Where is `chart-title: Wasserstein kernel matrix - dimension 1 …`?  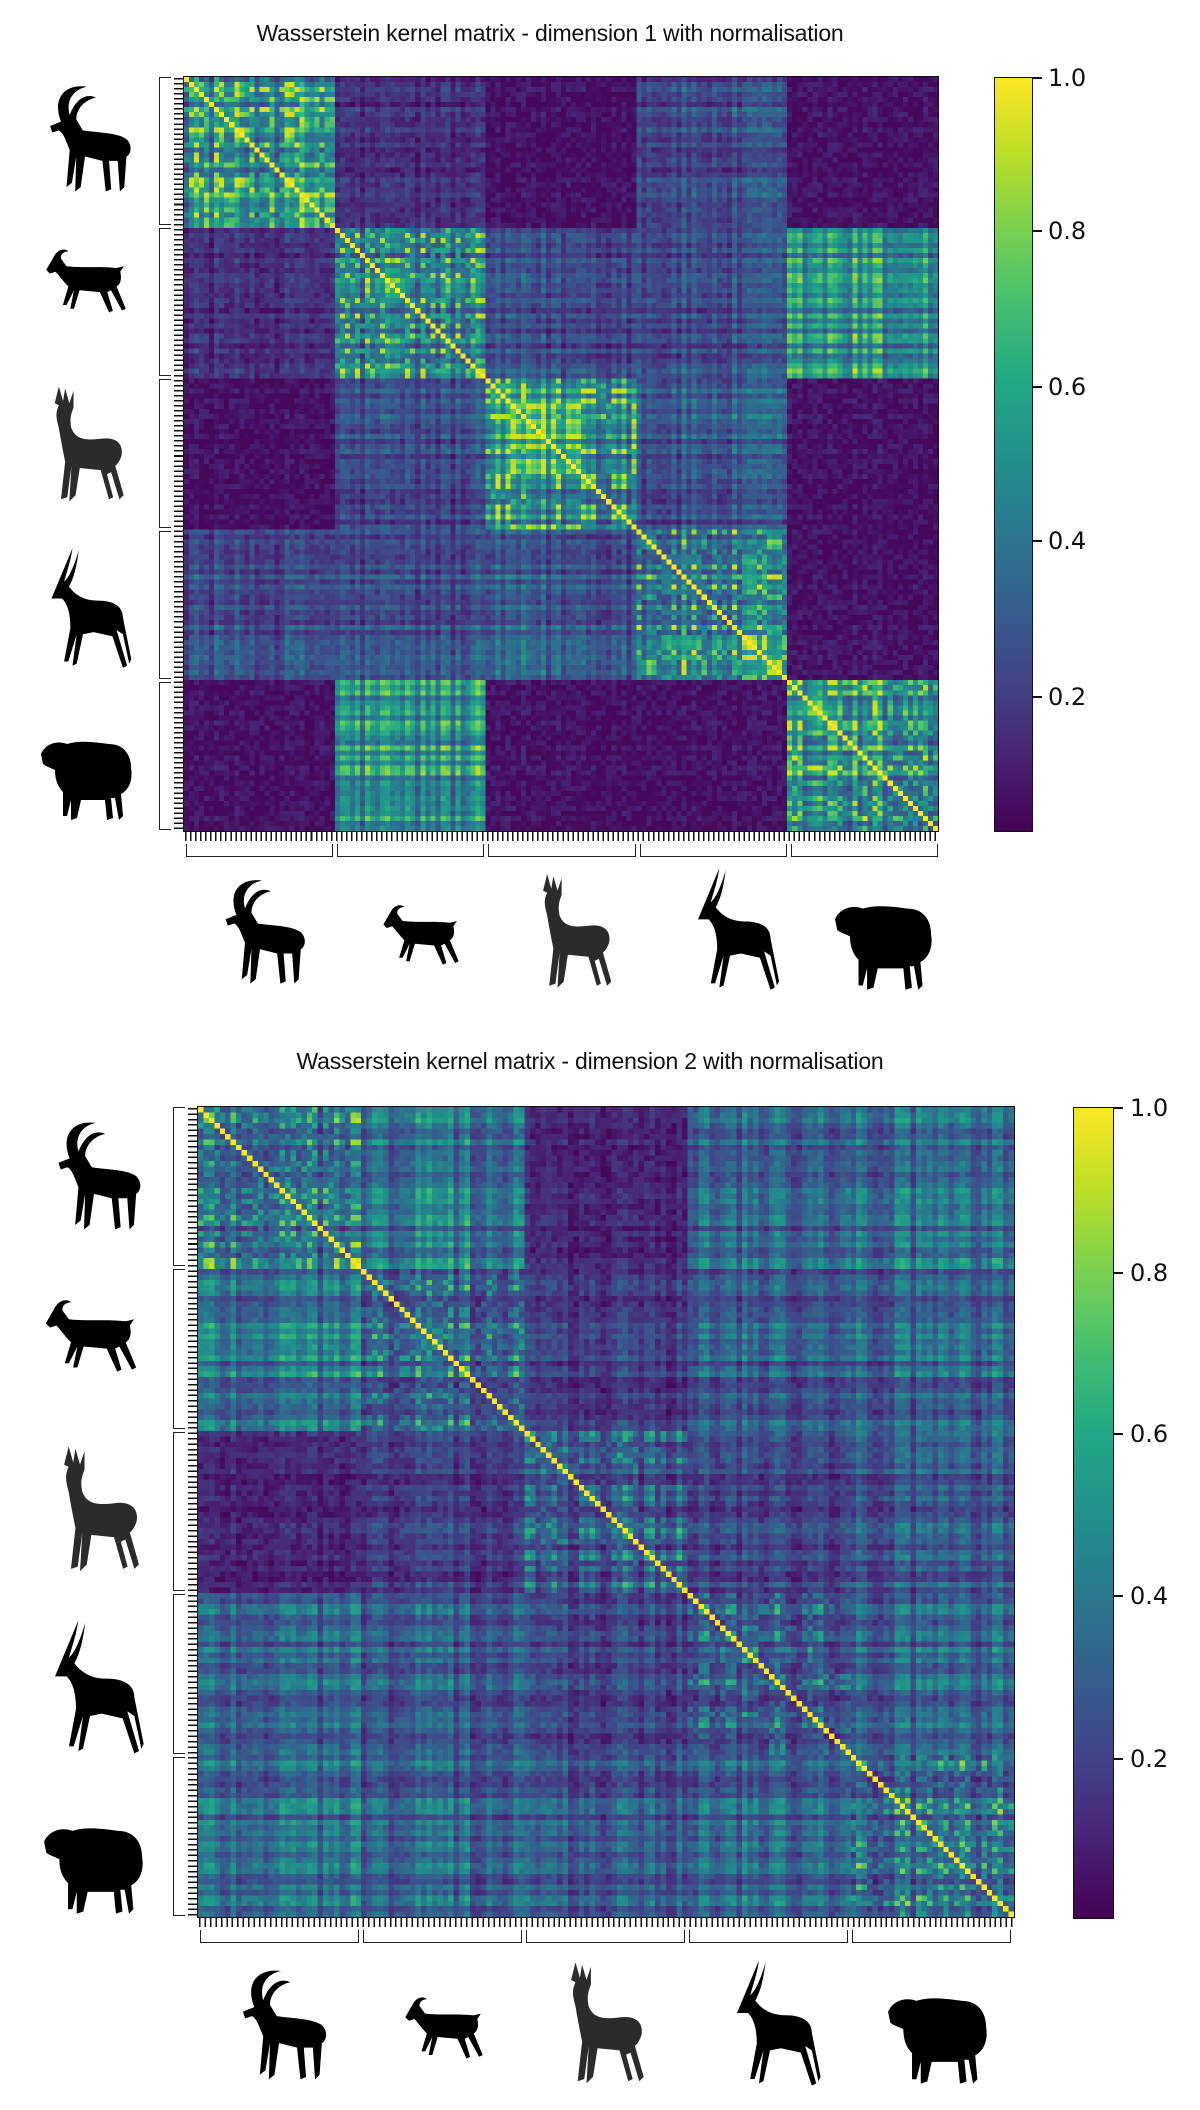 chart-title: Wasserstein kernel matrix - dimension 1 … is located at coordinates (550, 33).